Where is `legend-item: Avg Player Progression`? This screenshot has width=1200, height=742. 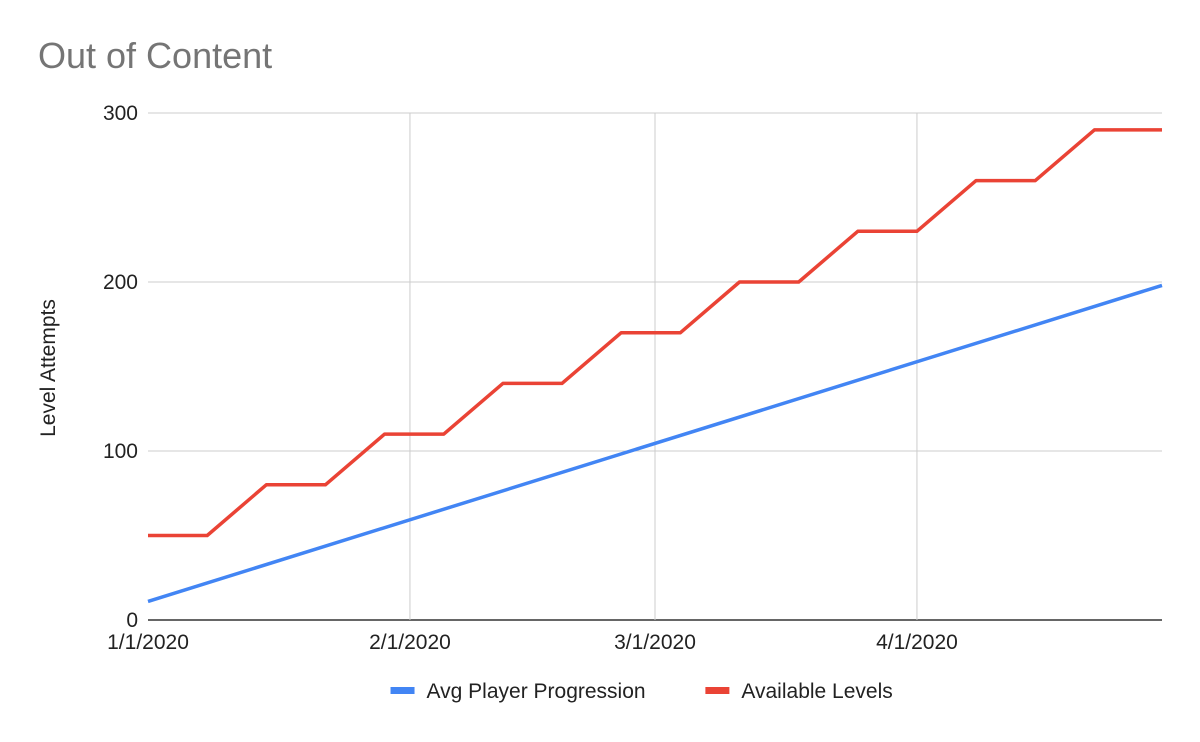 legend-item: Avg Player Progression is located at coordinates (518, 691).